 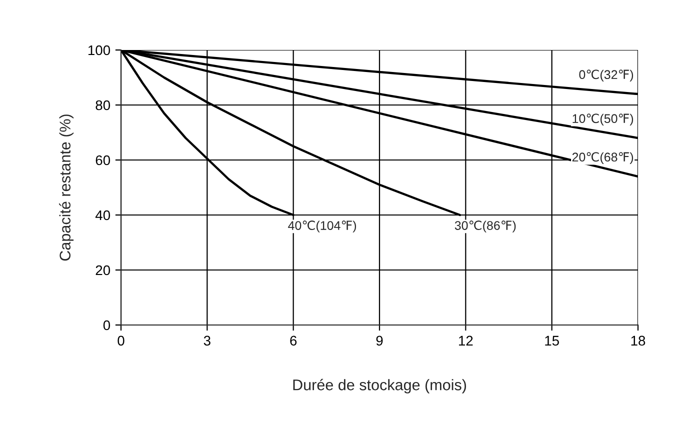 What do you see at coordinates (99, 50) in the screenshot?
I see `y-tick-label: 100` at bounding box center [99, 50].